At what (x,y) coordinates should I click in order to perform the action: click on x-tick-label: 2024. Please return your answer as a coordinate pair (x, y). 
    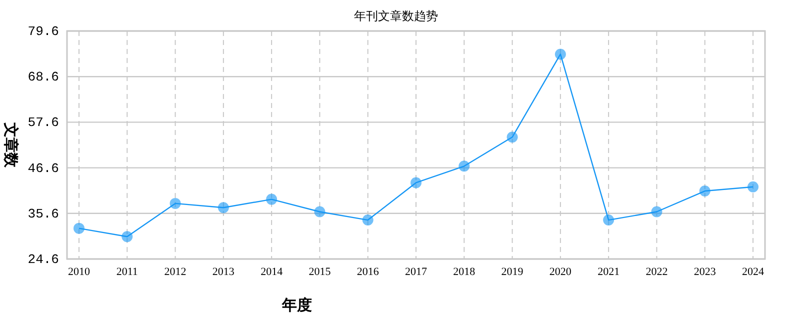
    Looking at the image, I should click on (753, 272).